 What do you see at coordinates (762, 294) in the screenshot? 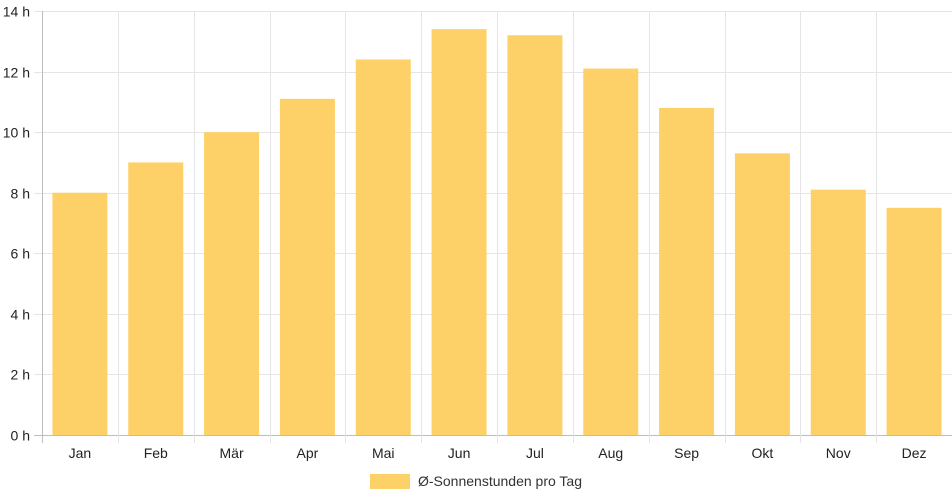
I see `bar-okt` at bounding box center [762, 294].